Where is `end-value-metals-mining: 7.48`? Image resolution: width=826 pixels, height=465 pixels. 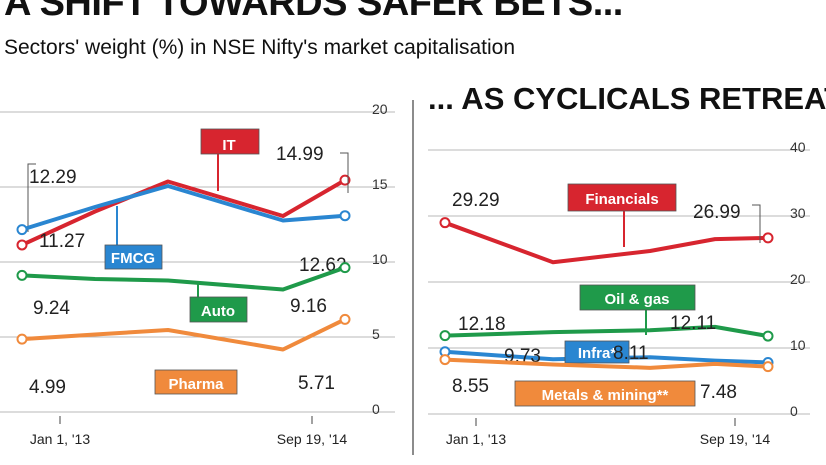
end-value-metals-mining: 7.48 is located at coordinates (718, 392).